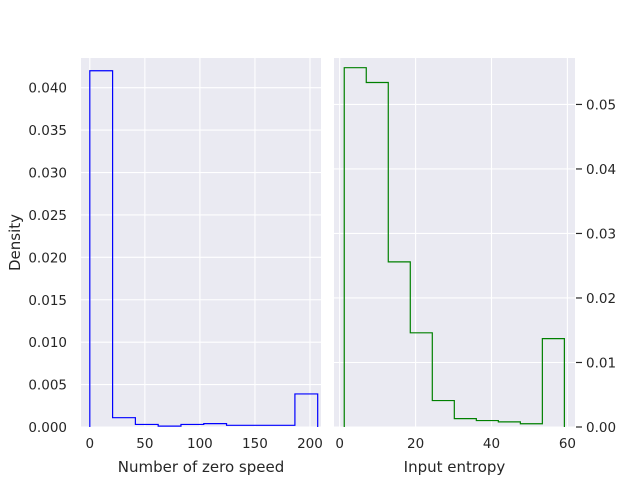  I want to click on y-tick-label: 0.020, so click(47, 258).